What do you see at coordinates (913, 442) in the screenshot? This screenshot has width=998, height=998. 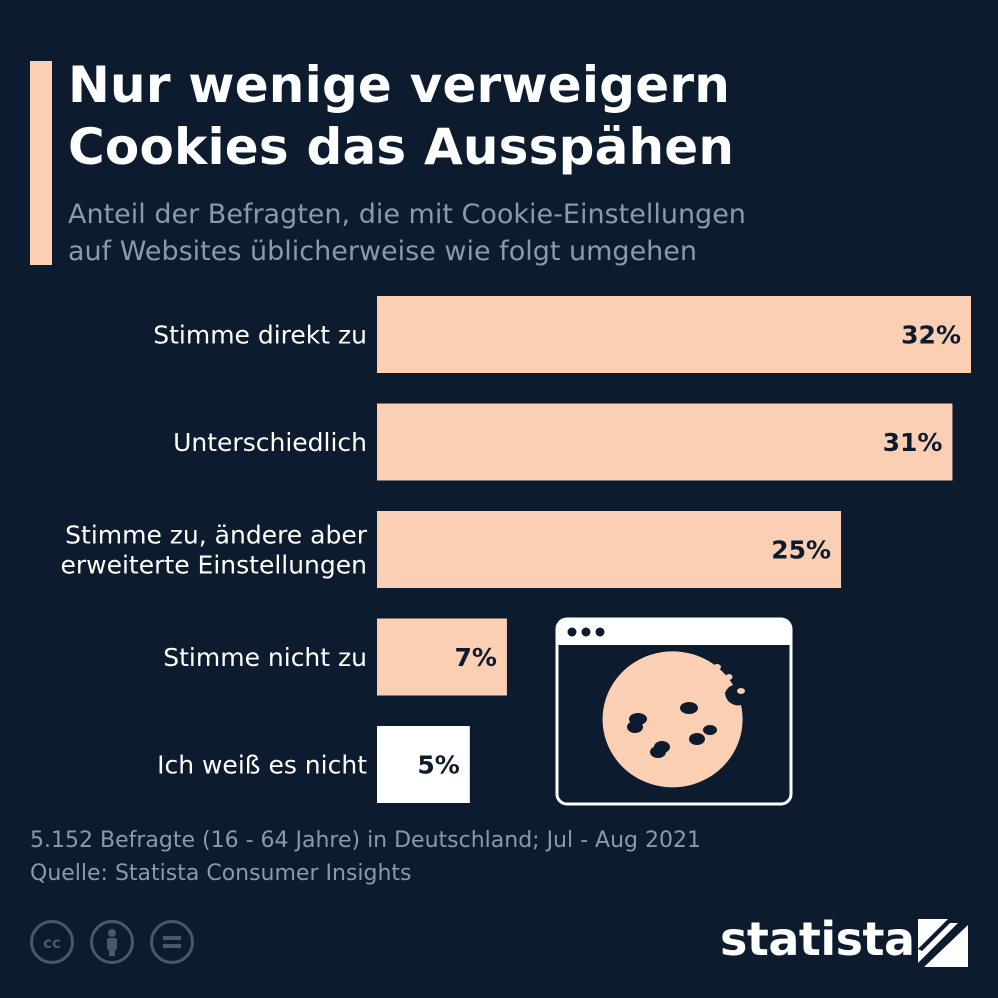 I see `value-label-2: 31%` at bounding box center [913, 442].